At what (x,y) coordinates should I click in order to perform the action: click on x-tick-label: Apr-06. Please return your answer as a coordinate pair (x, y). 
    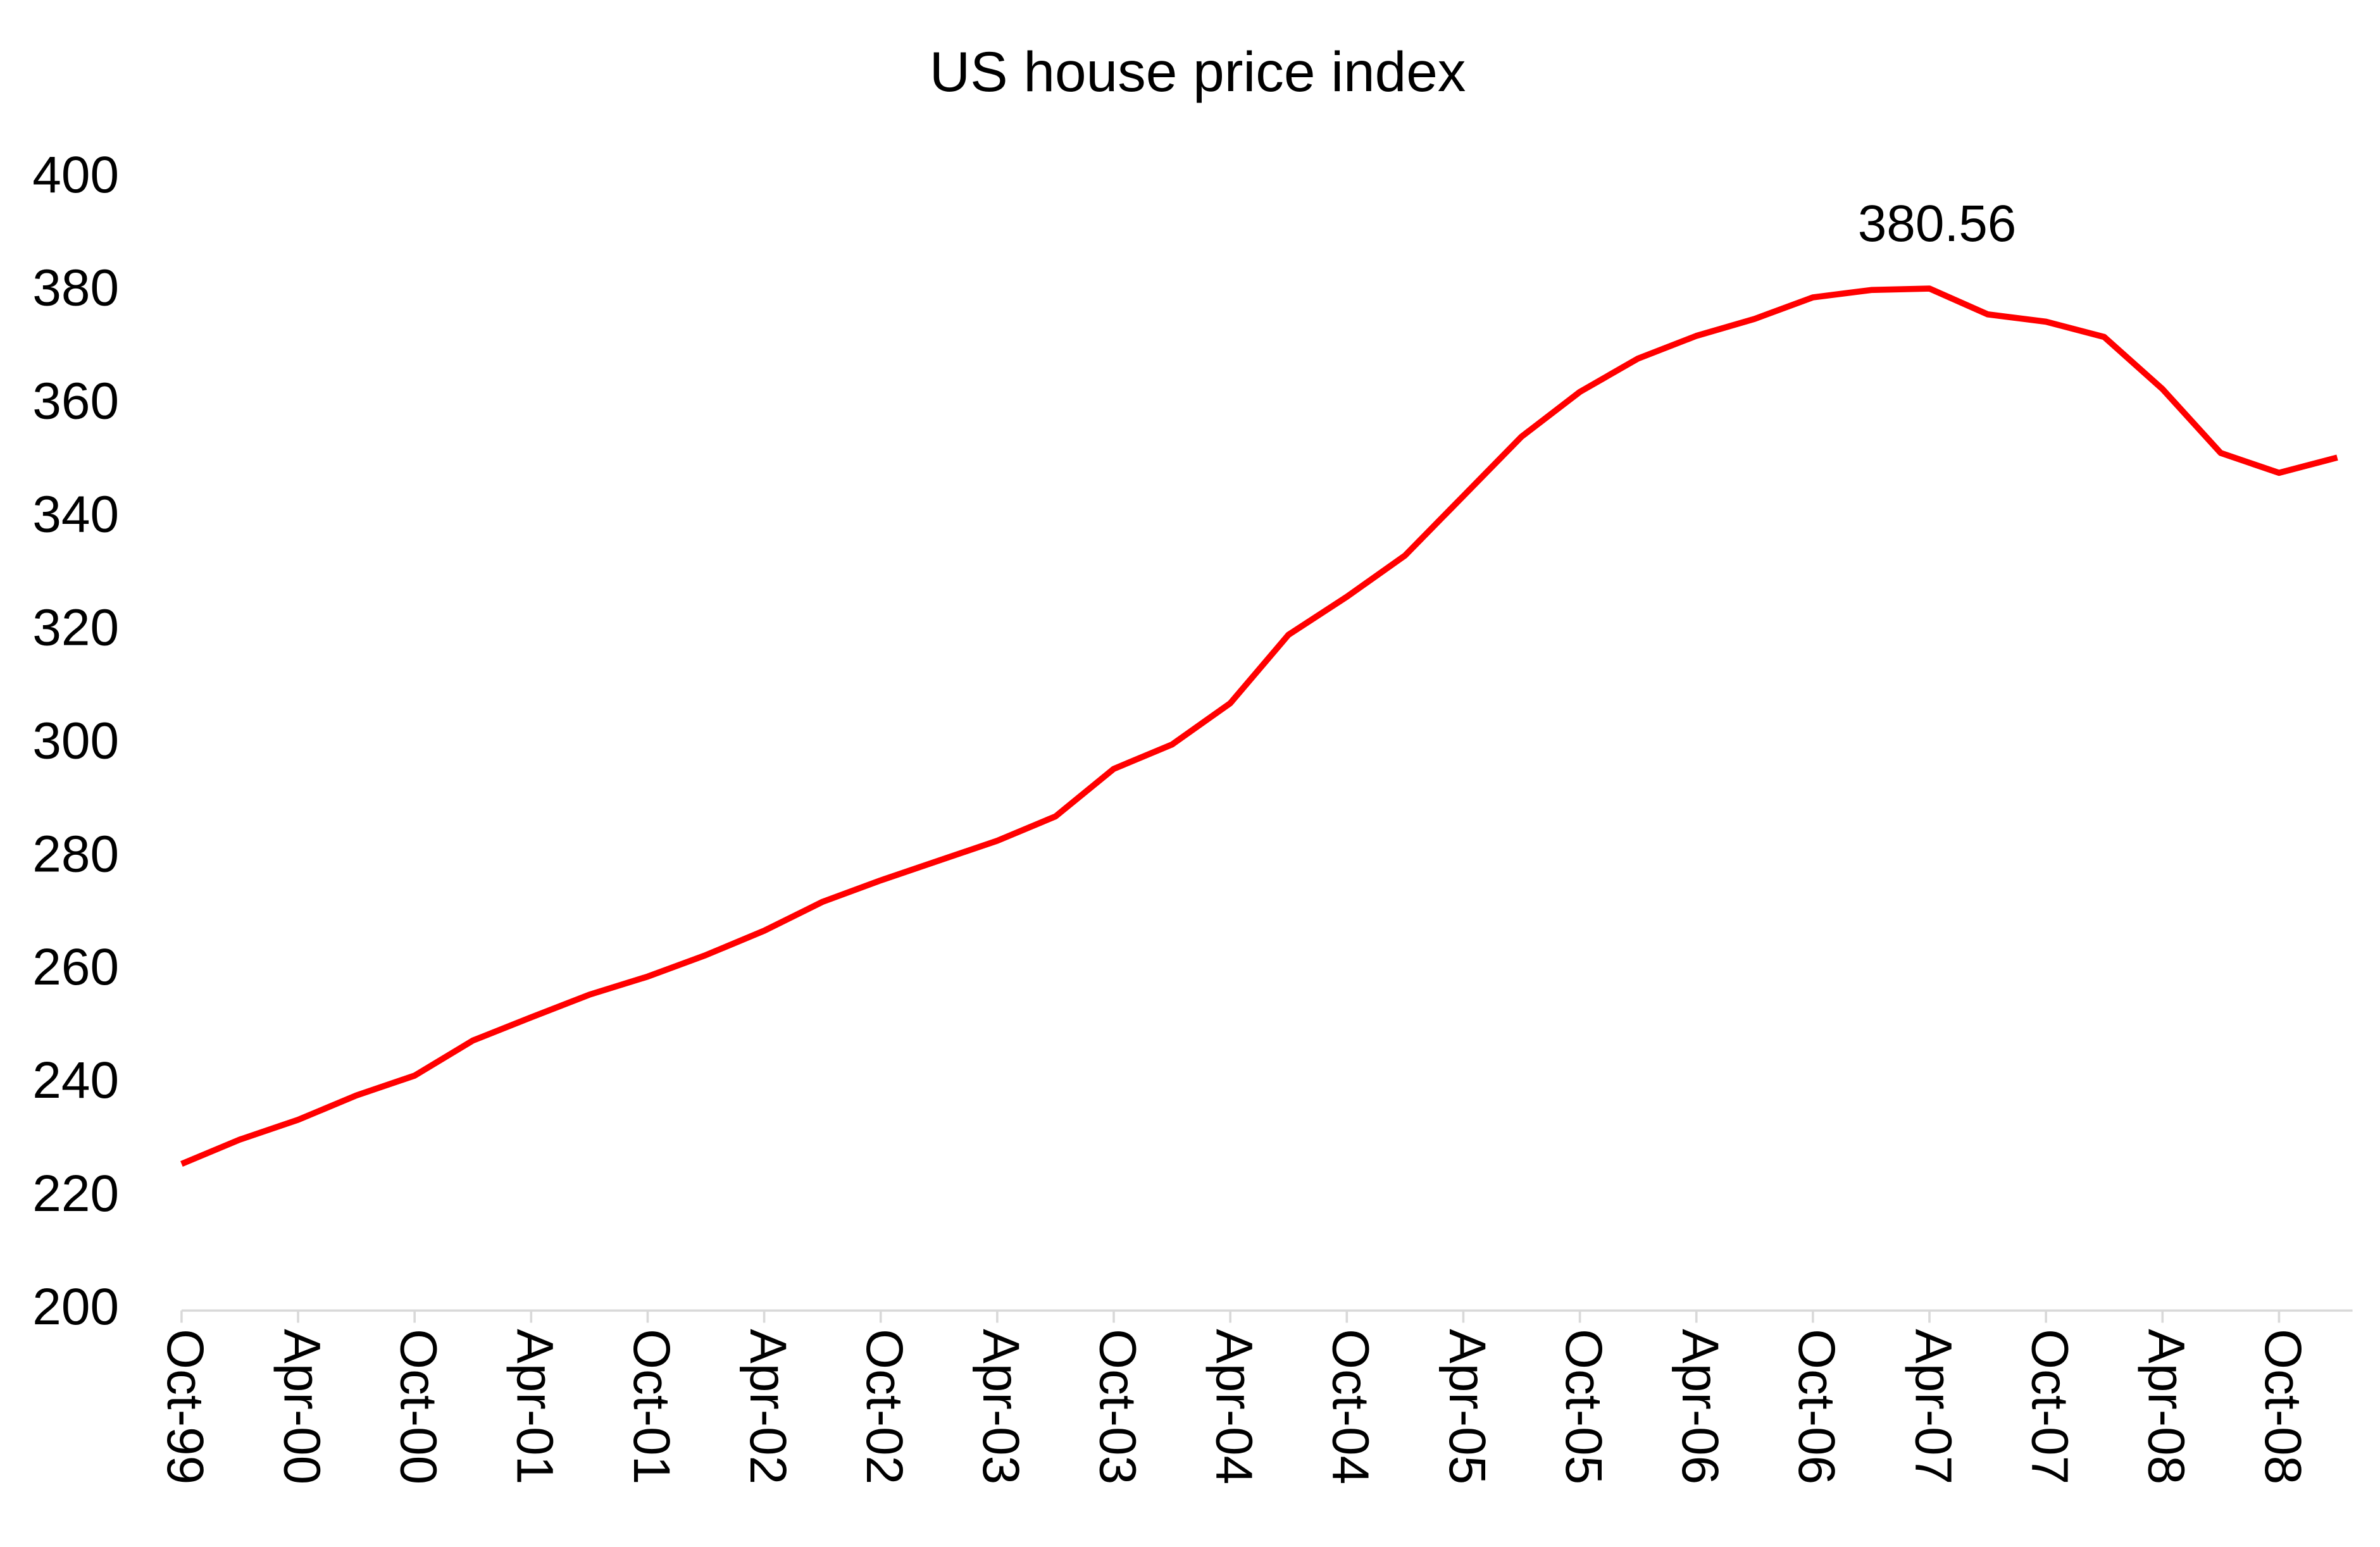
    Looking at the image, I should click on (1700, 1406).